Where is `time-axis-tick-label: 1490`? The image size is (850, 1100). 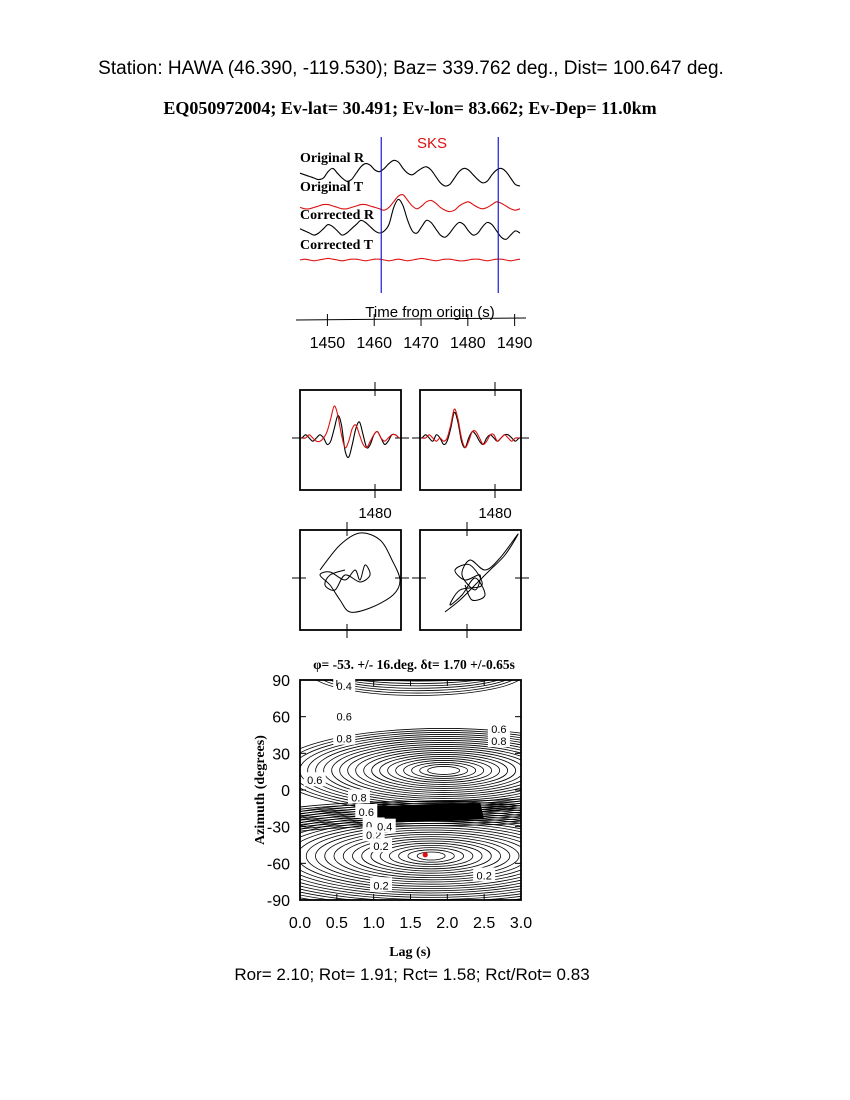 time-axis-tick-label: 1490 is located at coordinates (515, 343).